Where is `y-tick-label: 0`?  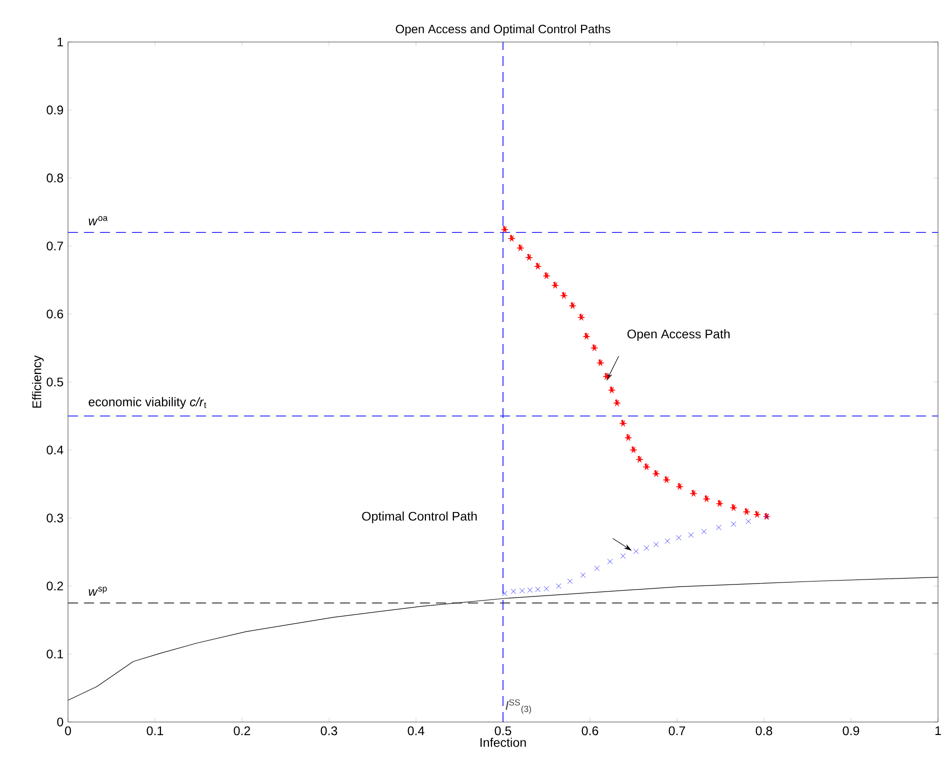 y-tick-label: 0 is located at coordinates (60, 722).